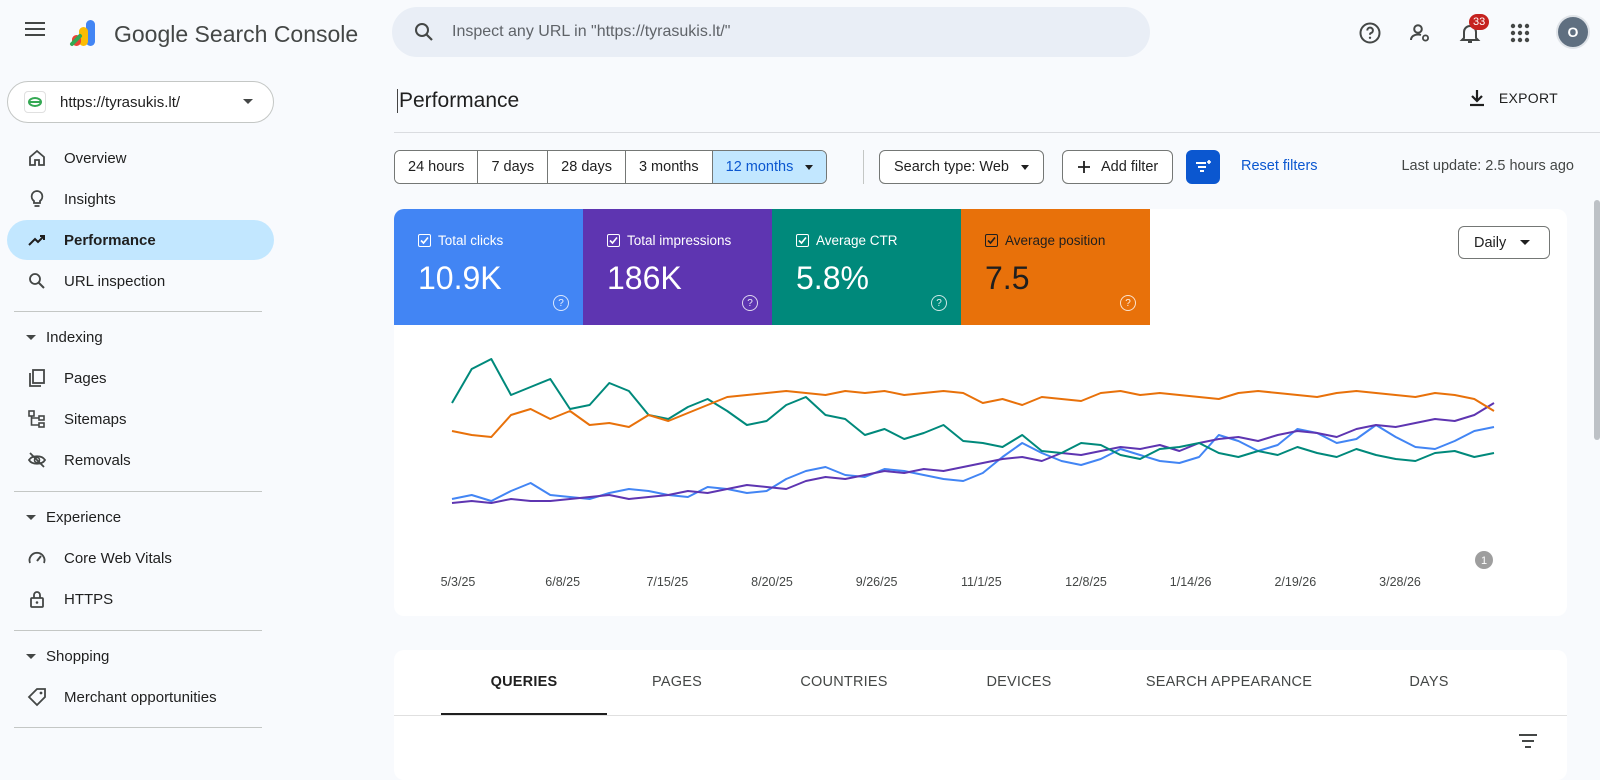 The image size is (1600, 780). I want to click on filter-settings-button, so click(1203, 167).